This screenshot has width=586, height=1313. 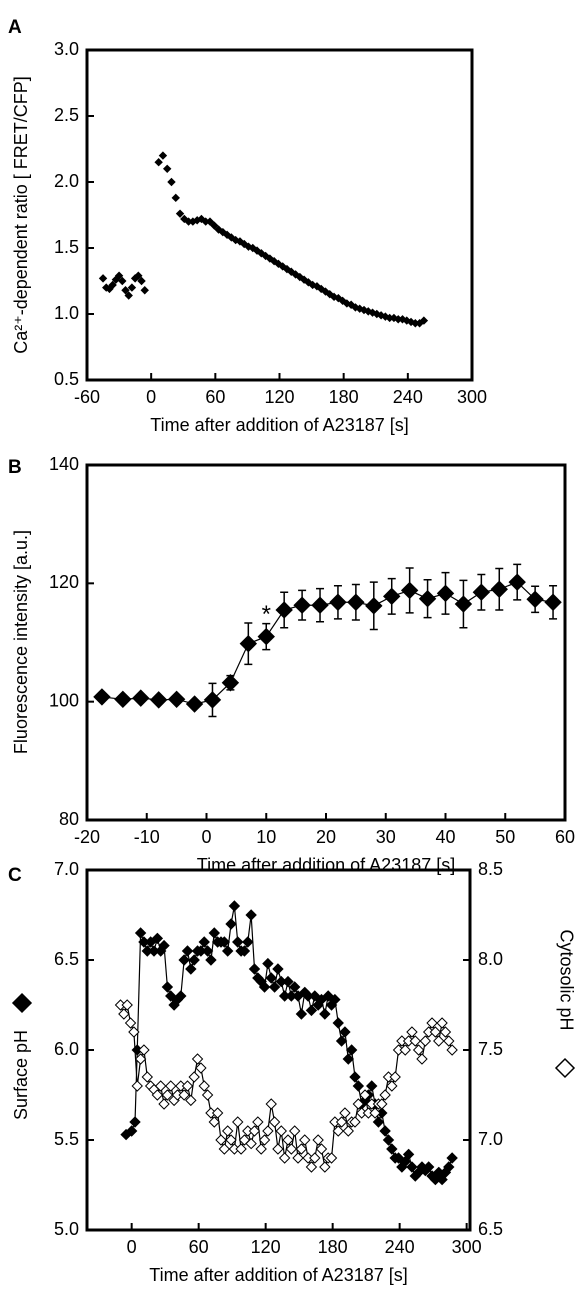 What do you see at coordinates (66, 1229) in the screenshot?
I see `y-tick-label: 5.0` at bounding box center [66, 1229].